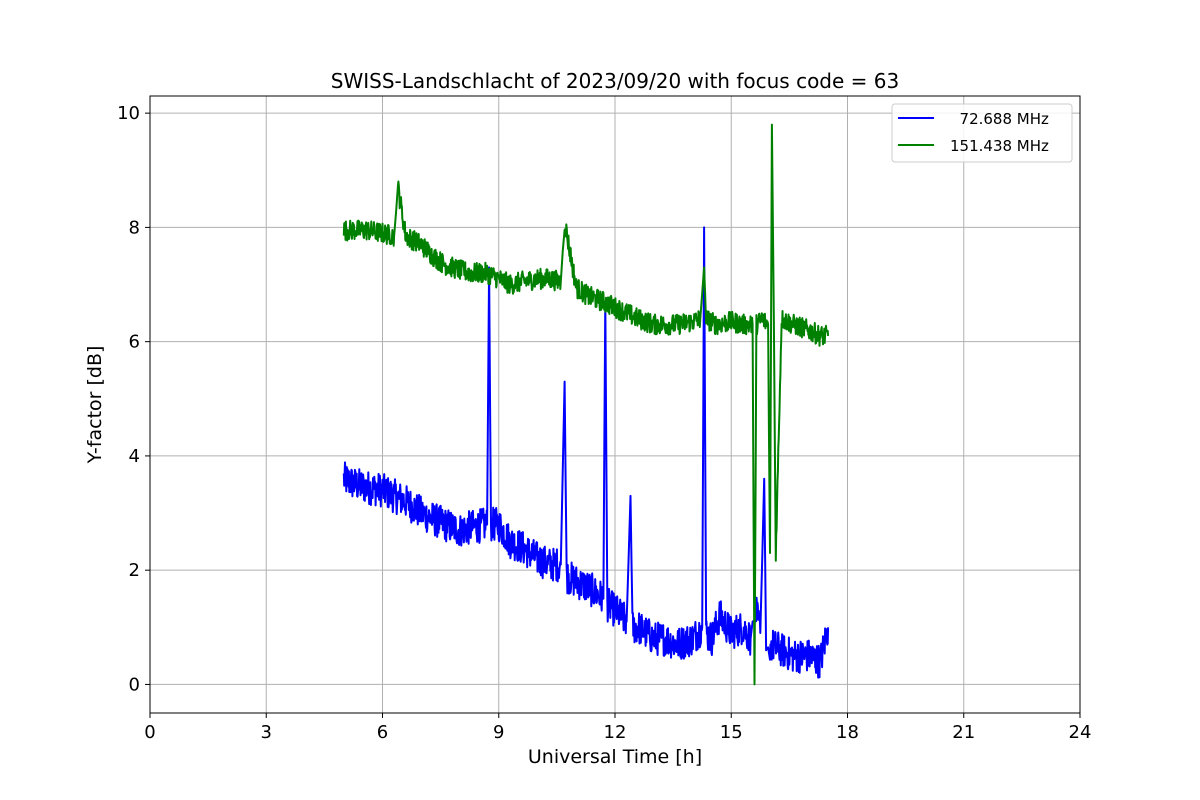 The width and height of the screenshot is (1200, 800). Describe the element at coordinates (999, 146) in the screenshot. I see `legend-label-151mhz: 151.438 MHz` at that location.